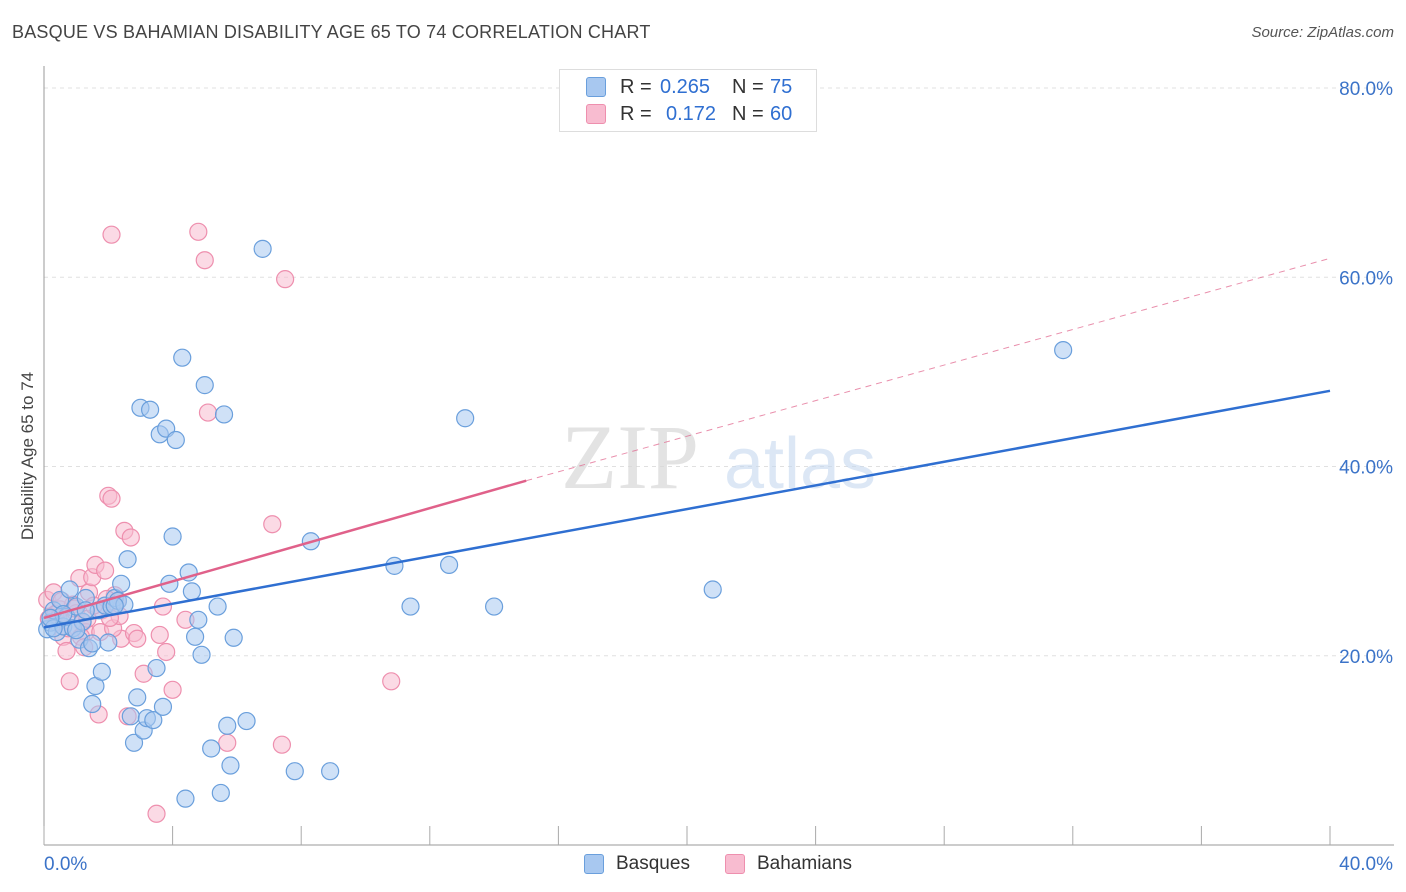 This screenshot has height=892, width=1406. Describe the element at coordinates (1366, 657) in the screenshot. I see `y-tick-label: 20.0%` at that location.